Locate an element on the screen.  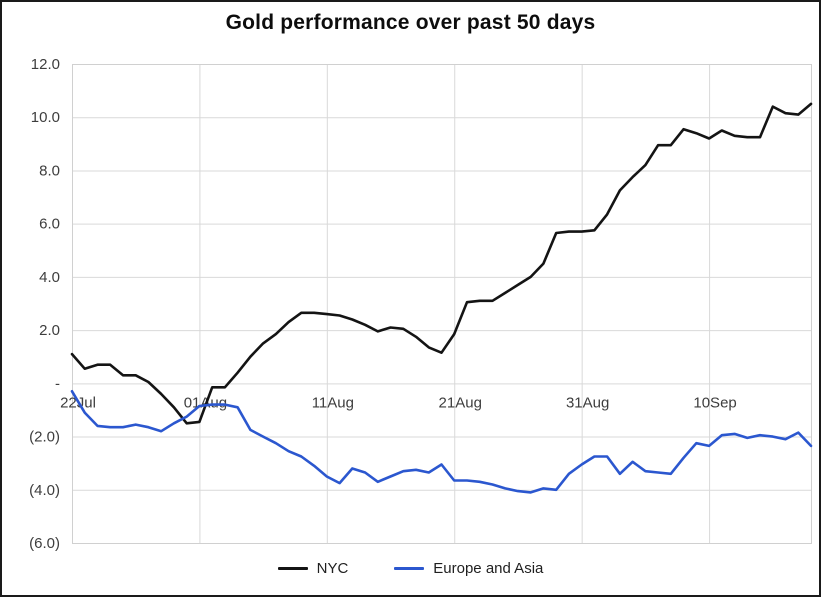
legend: NYC Europe and Asia is located at coordinates (410, 568).